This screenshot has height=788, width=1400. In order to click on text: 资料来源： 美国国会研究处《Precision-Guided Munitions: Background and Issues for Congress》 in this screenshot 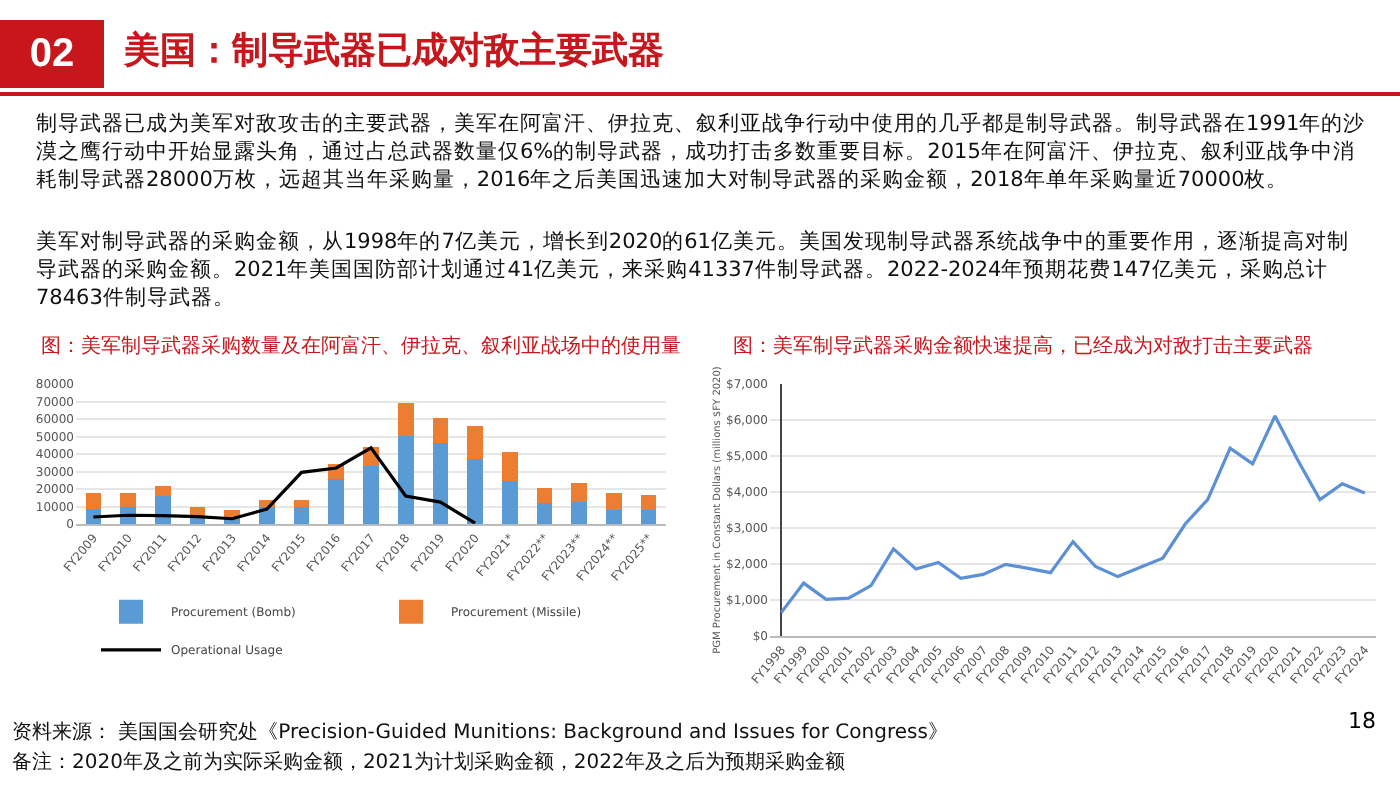, I will do `click(480, 732)`.